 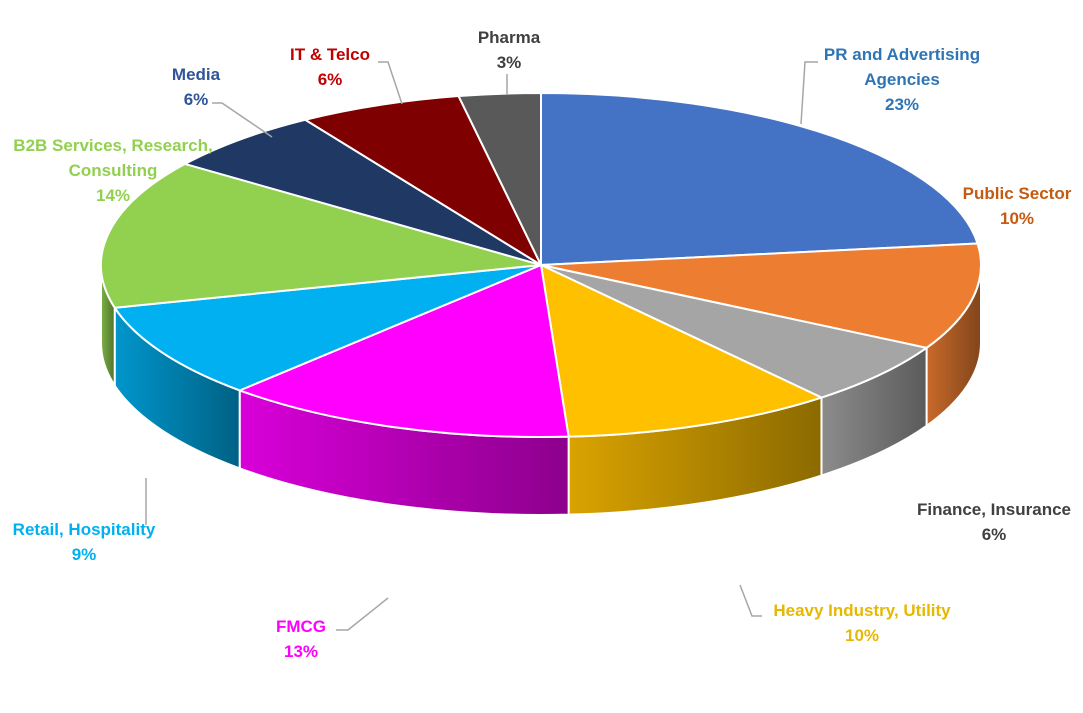 I want to click on data-label-pharma: Pharma 3%, so click(x=509, y=50).